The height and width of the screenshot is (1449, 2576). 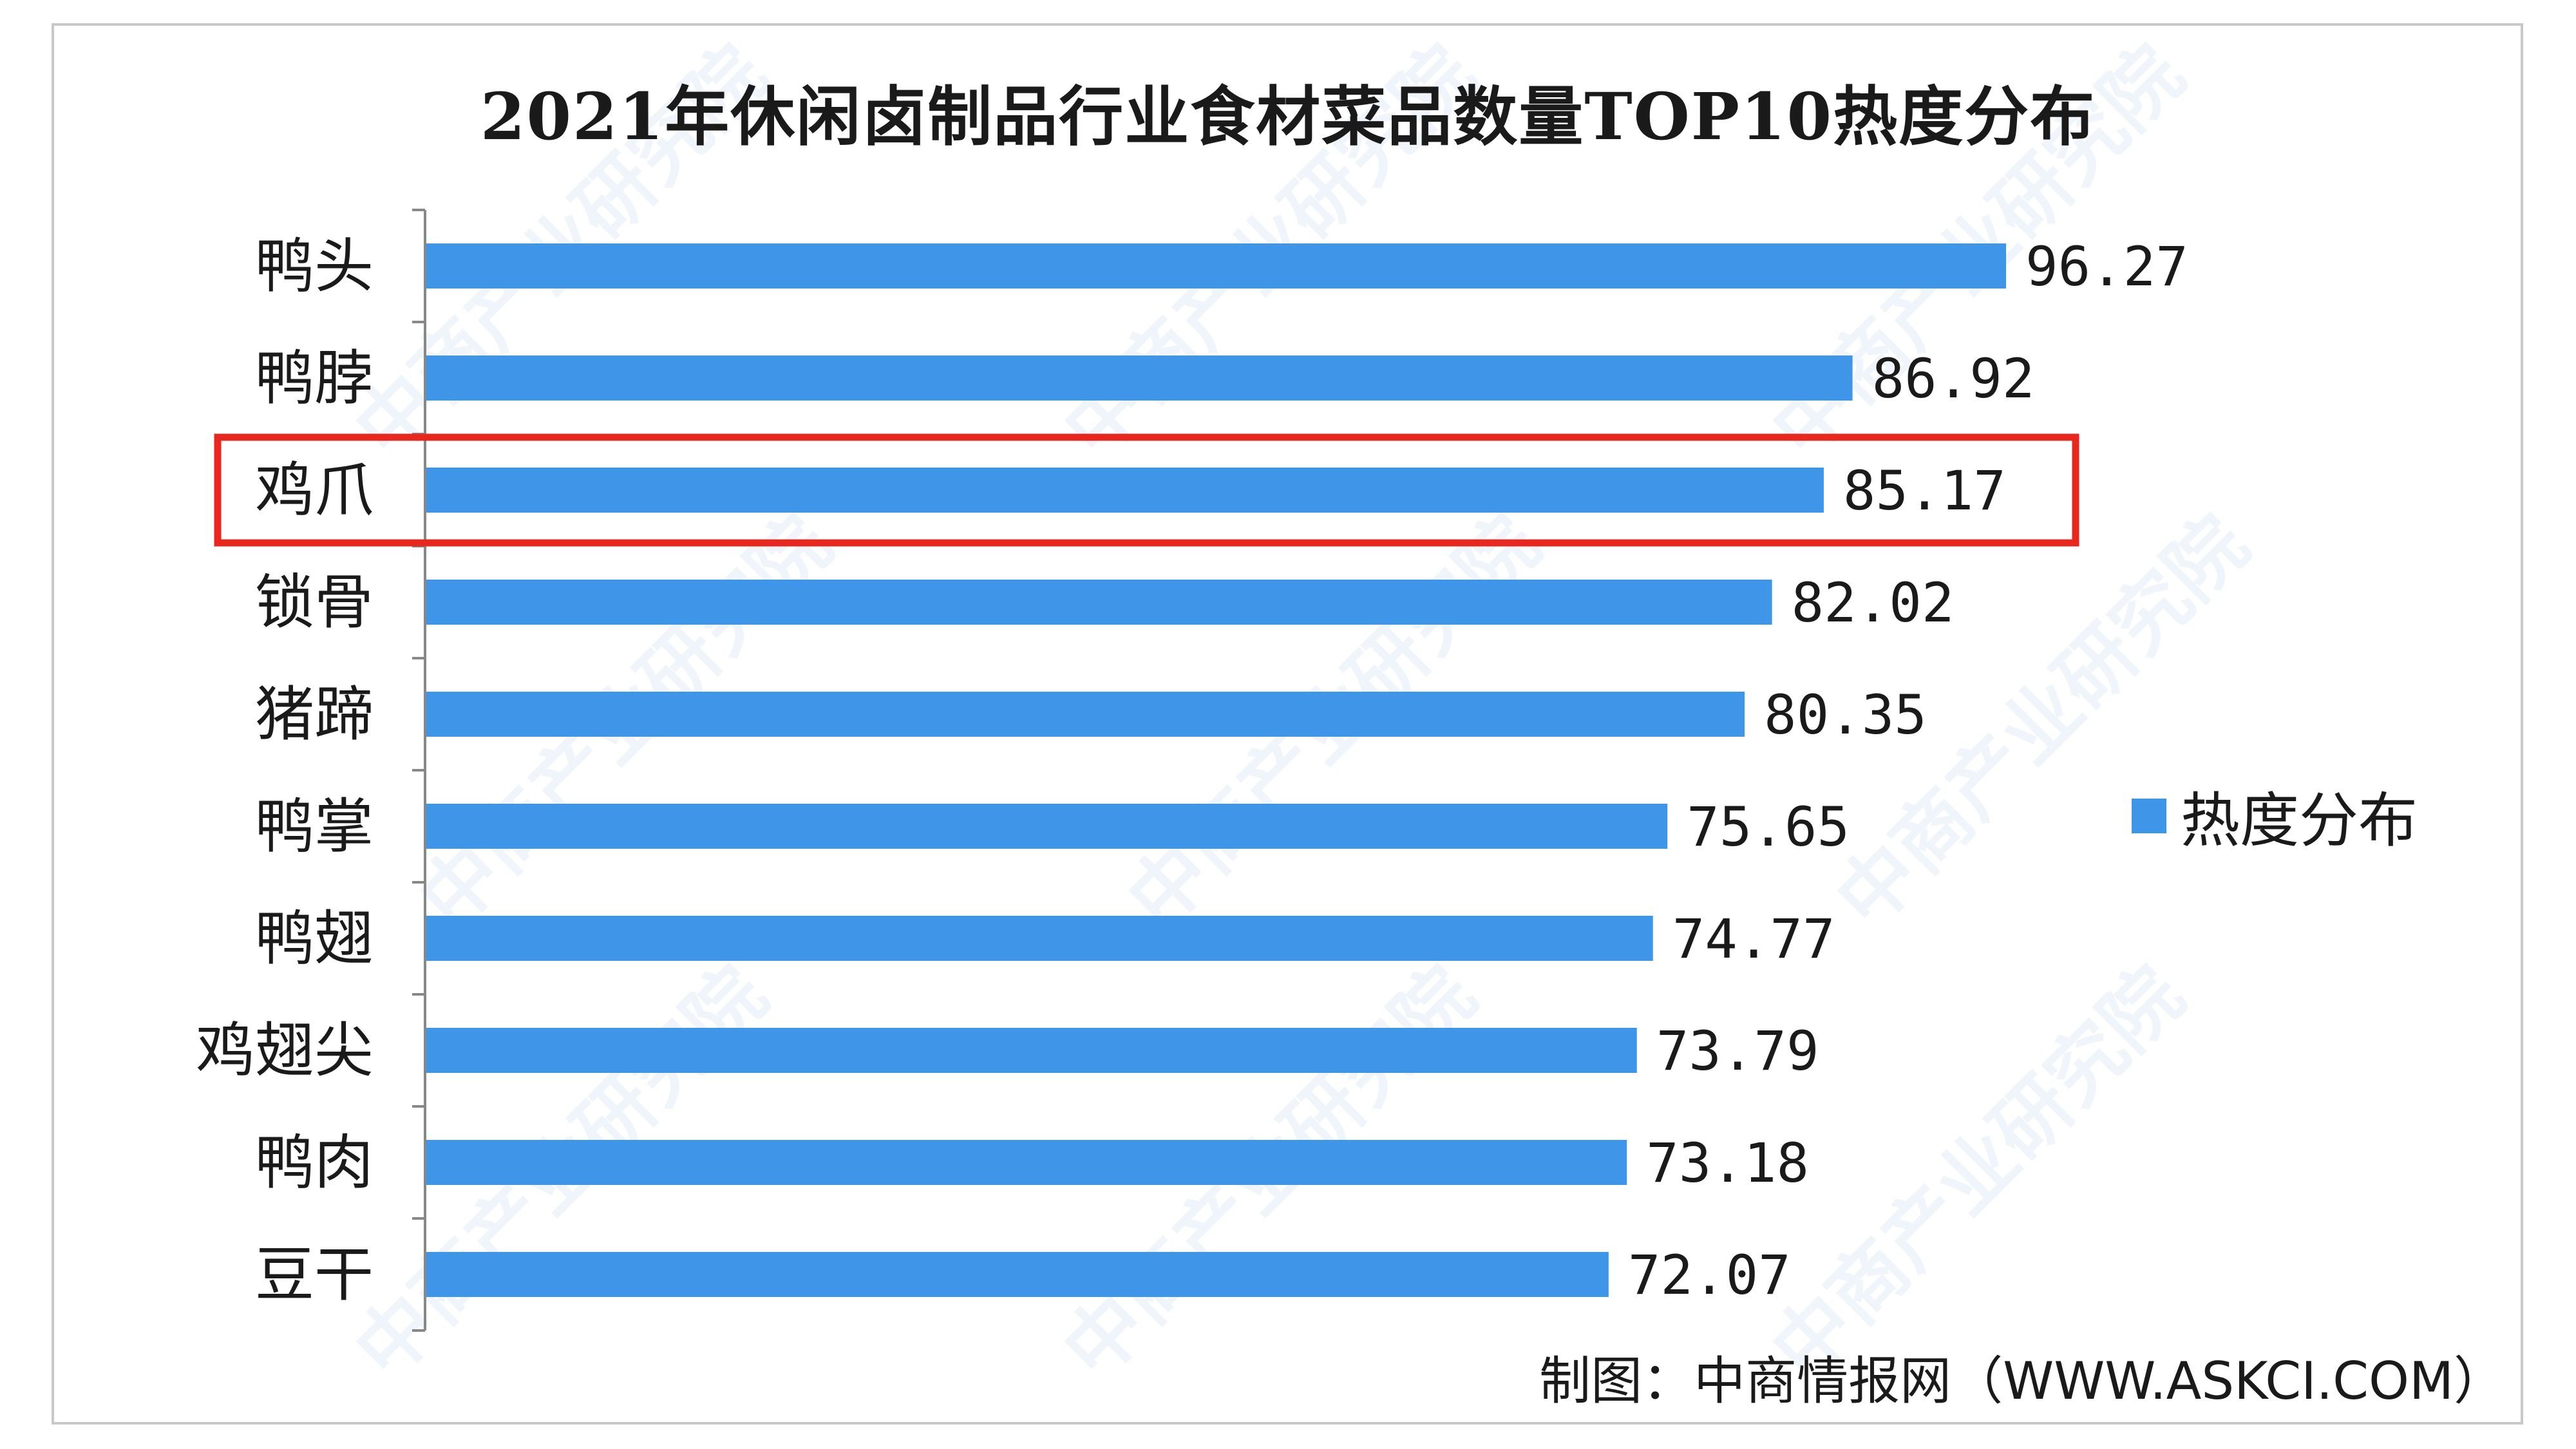 I want to click on value-label: 75.65, so click(x=1768, y=826).